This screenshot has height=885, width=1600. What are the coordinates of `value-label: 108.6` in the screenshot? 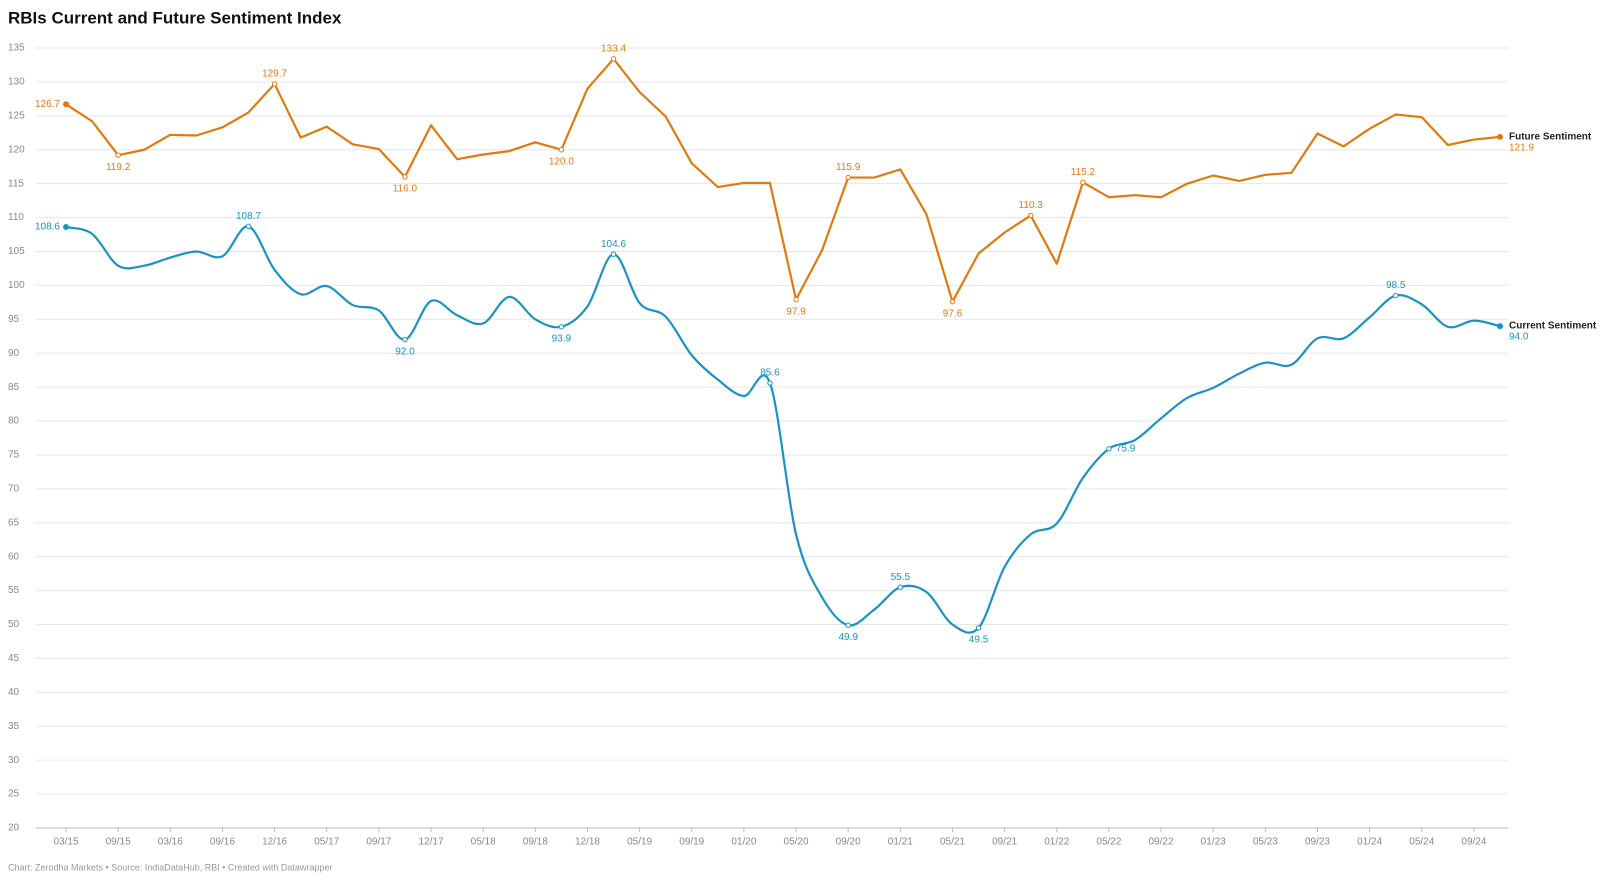 It's located at (47, 227).